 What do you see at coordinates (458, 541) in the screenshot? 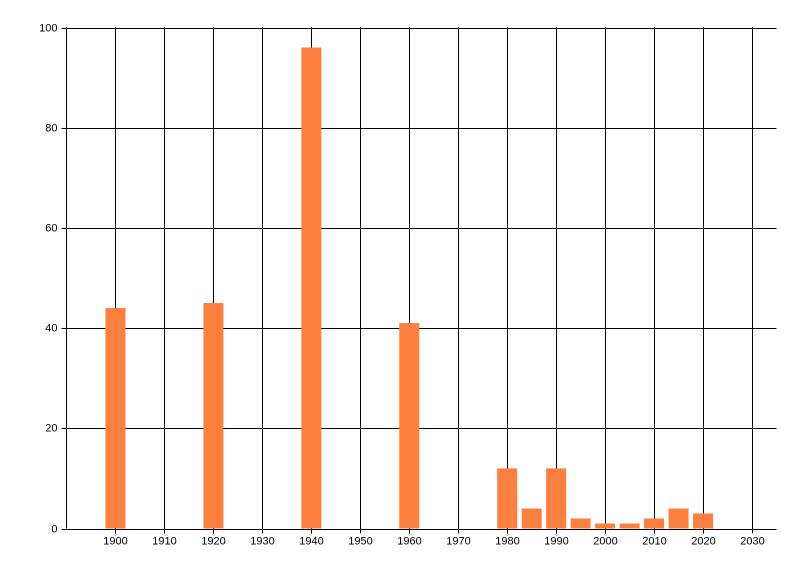
I see `x-tick-label: 1970` at bounding box center [458, 541].